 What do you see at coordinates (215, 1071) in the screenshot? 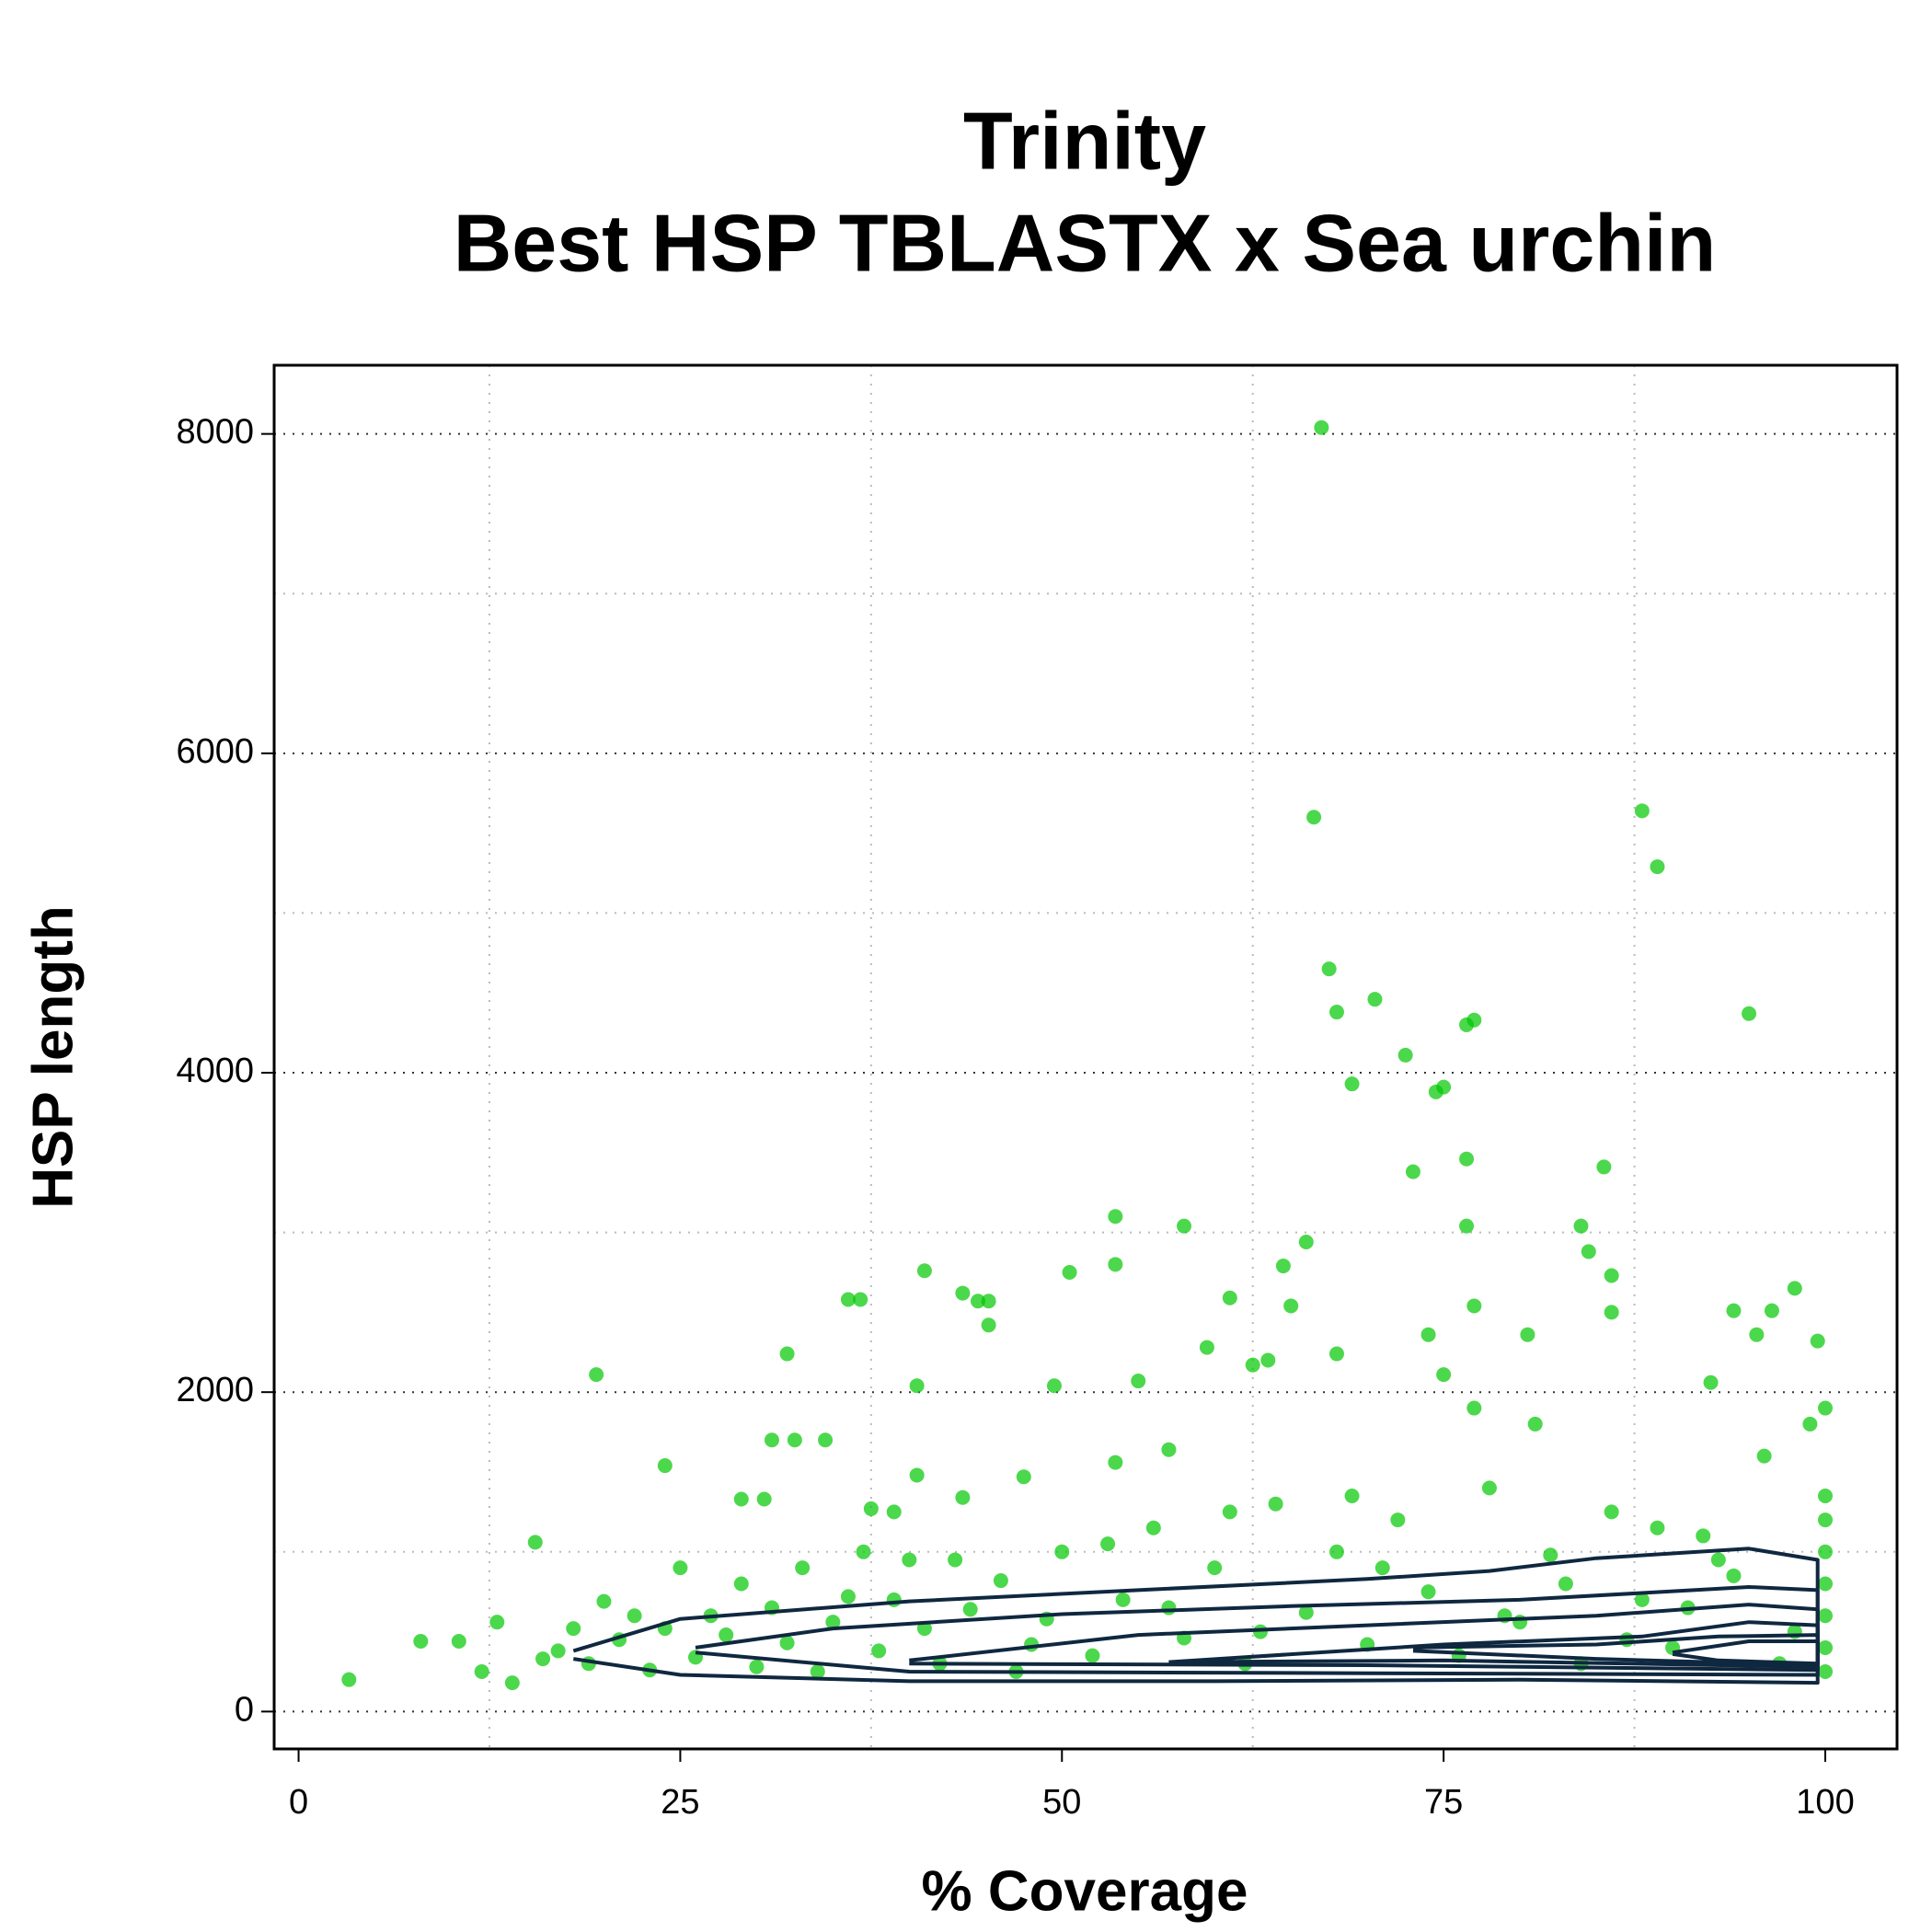
I see `y-tick-label: 4000` at bounding box center [215, 1071].